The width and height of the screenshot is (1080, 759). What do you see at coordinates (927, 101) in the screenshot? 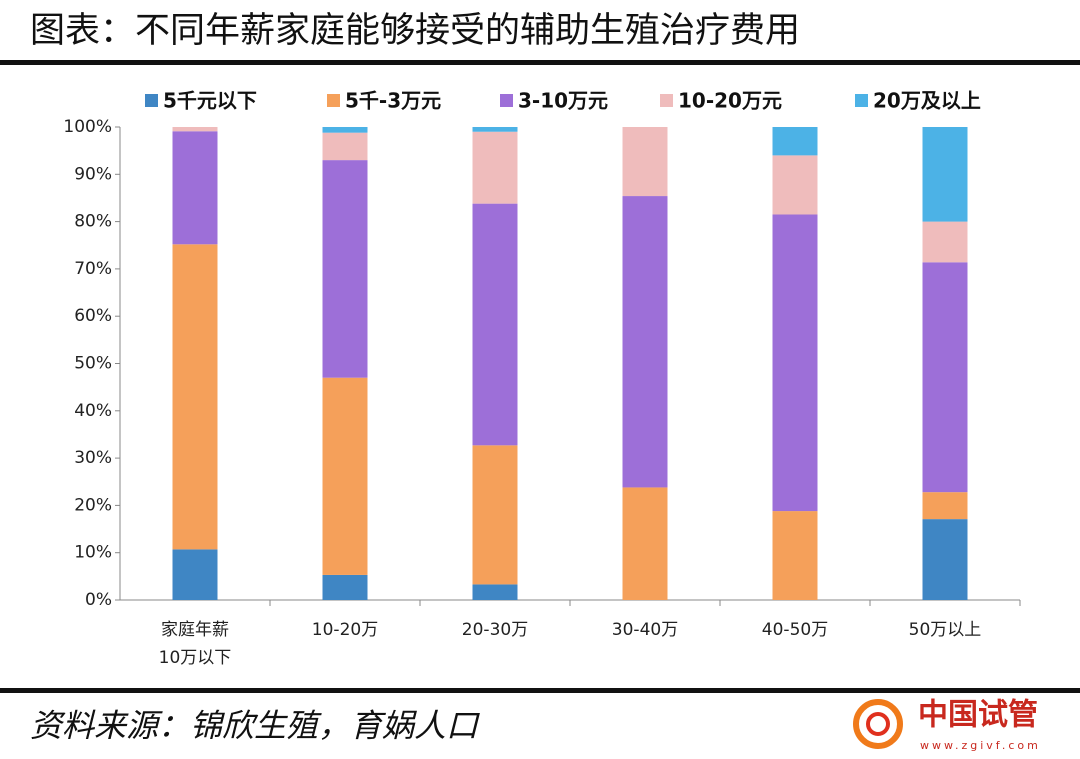
I see `legend-label: 20万及以上` at bounding box center [927, 101].